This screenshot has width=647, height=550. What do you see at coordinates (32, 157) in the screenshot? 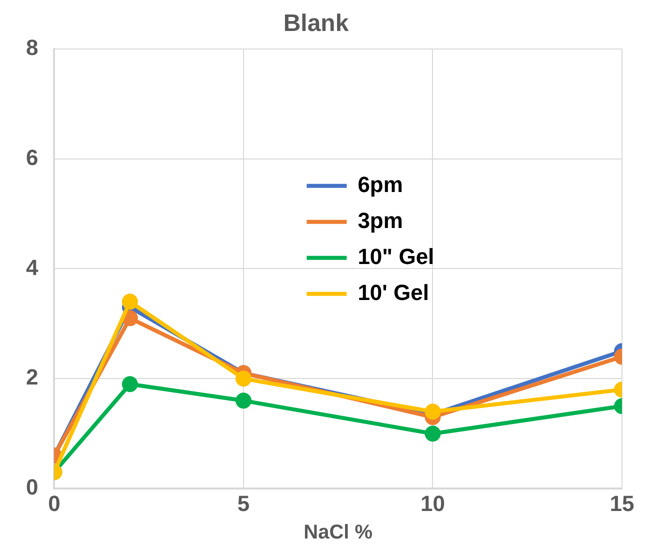
I see `y-tick-label: 6` at bounding box center [32, 157].